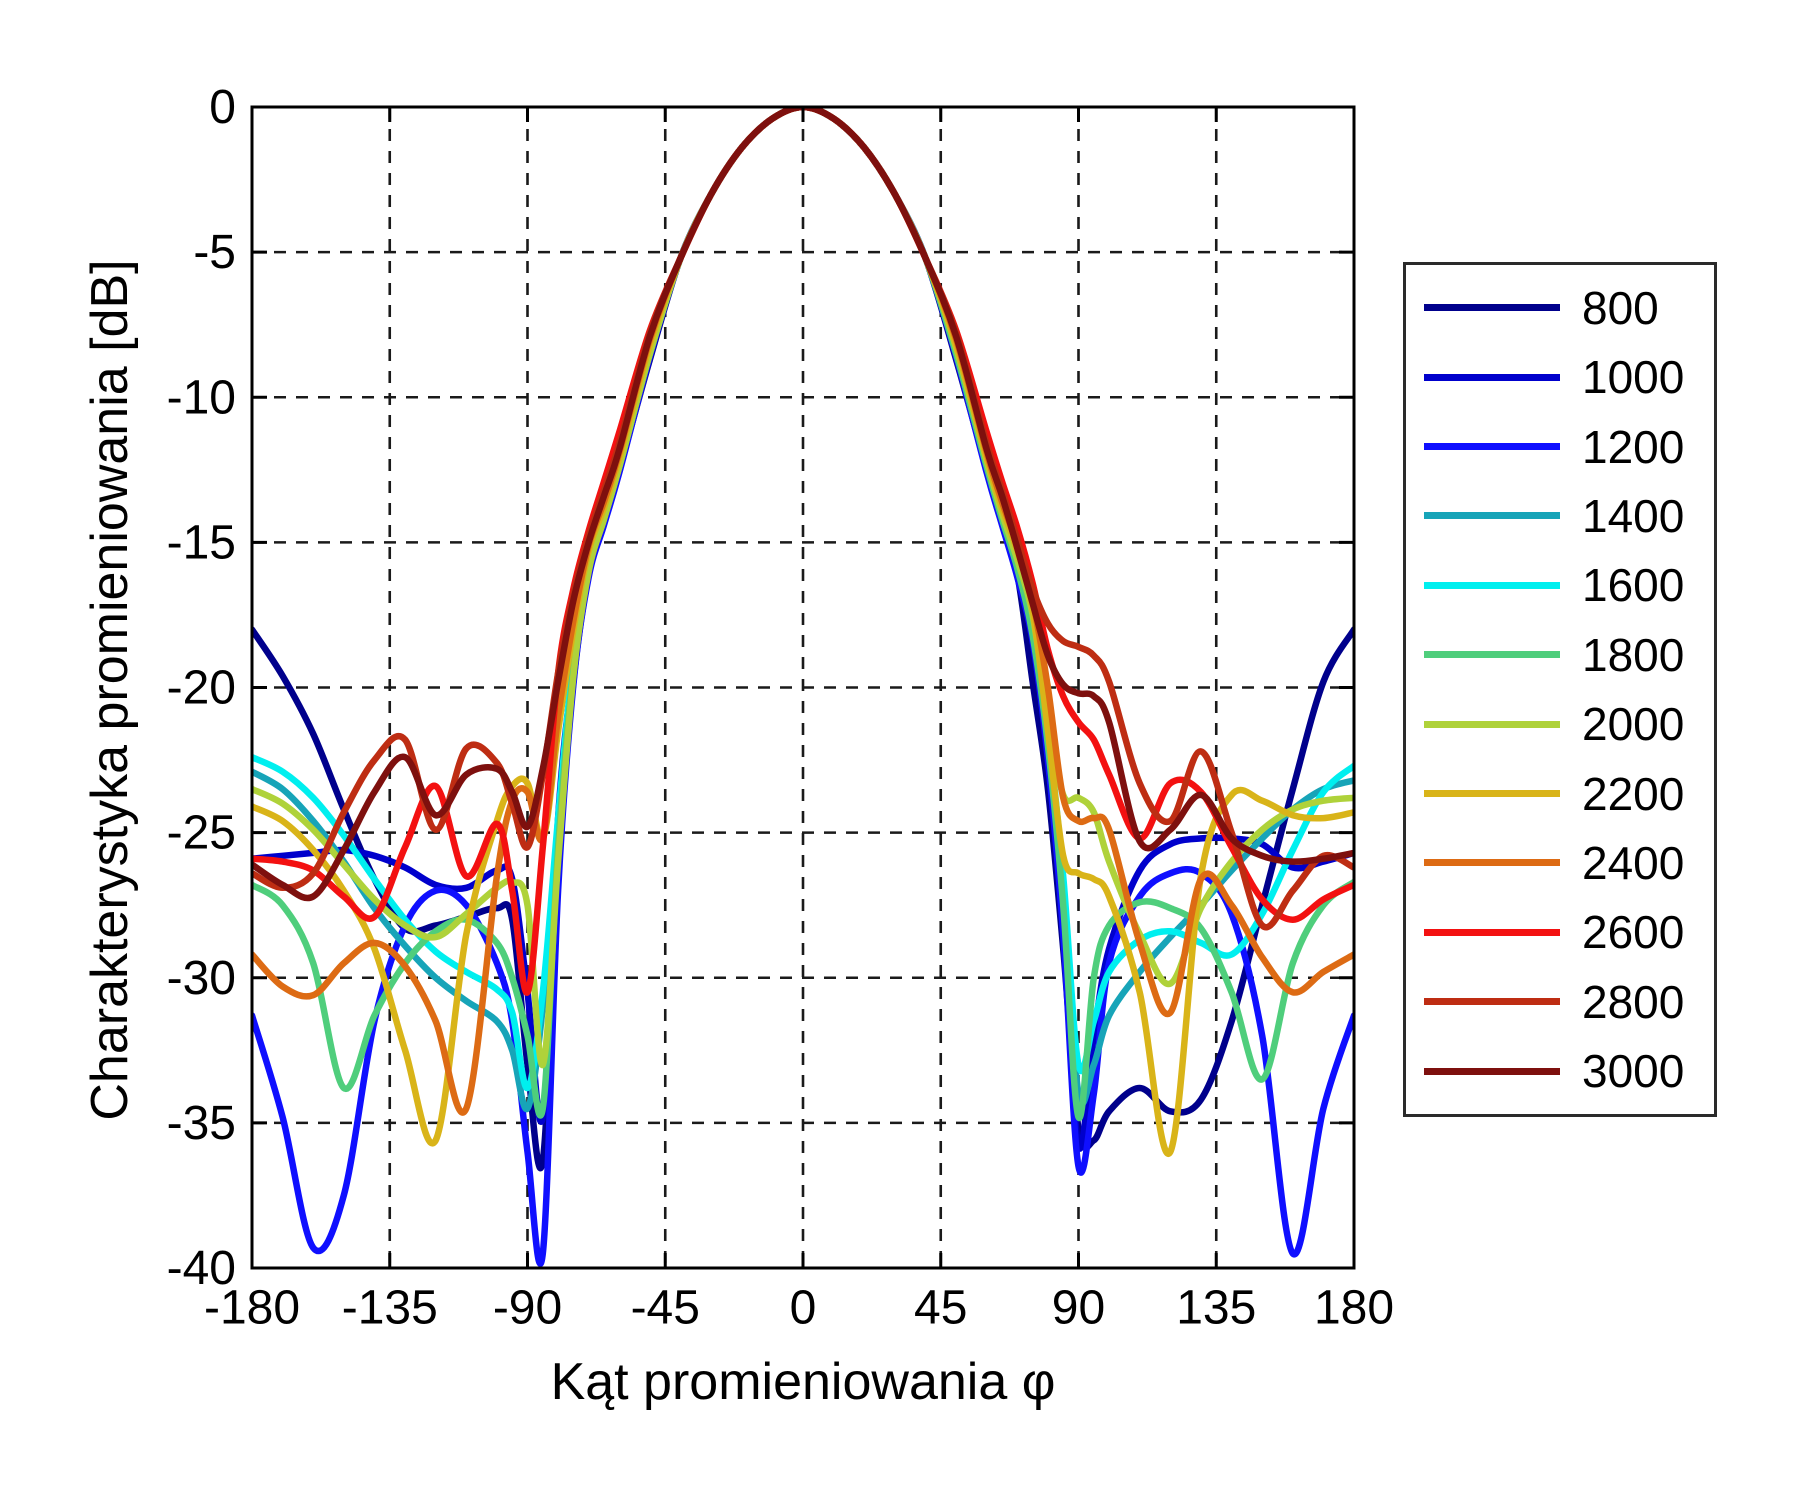 Image resolution: width=1800 pixels, height=1500 pixels. Describe the element at coordinates (1633, 446) in the screenshot. I see `legend-item-label: 1200` at that location.